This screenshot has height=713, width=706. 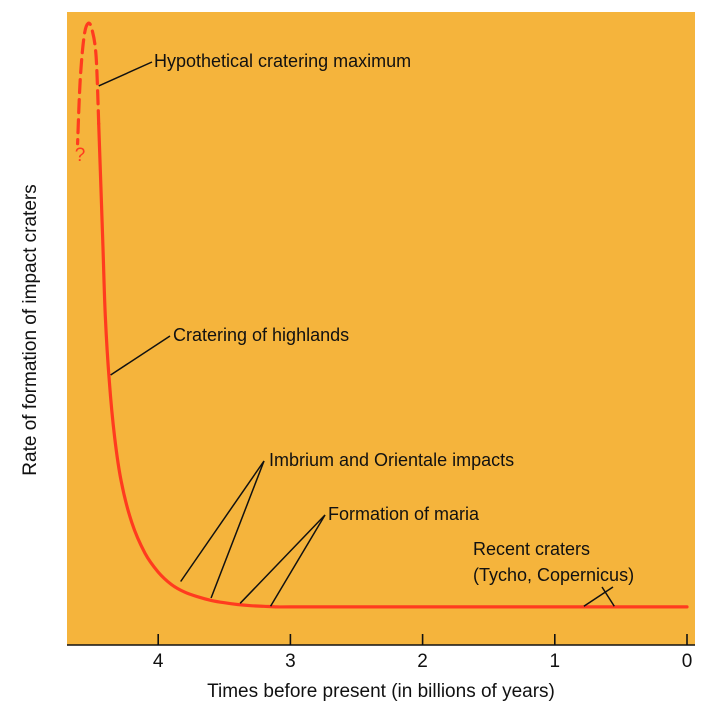 What do you see at coordinates (80, 155) in the screenshot?
I see `question-mark: ?` at bounding box center [80, 155].